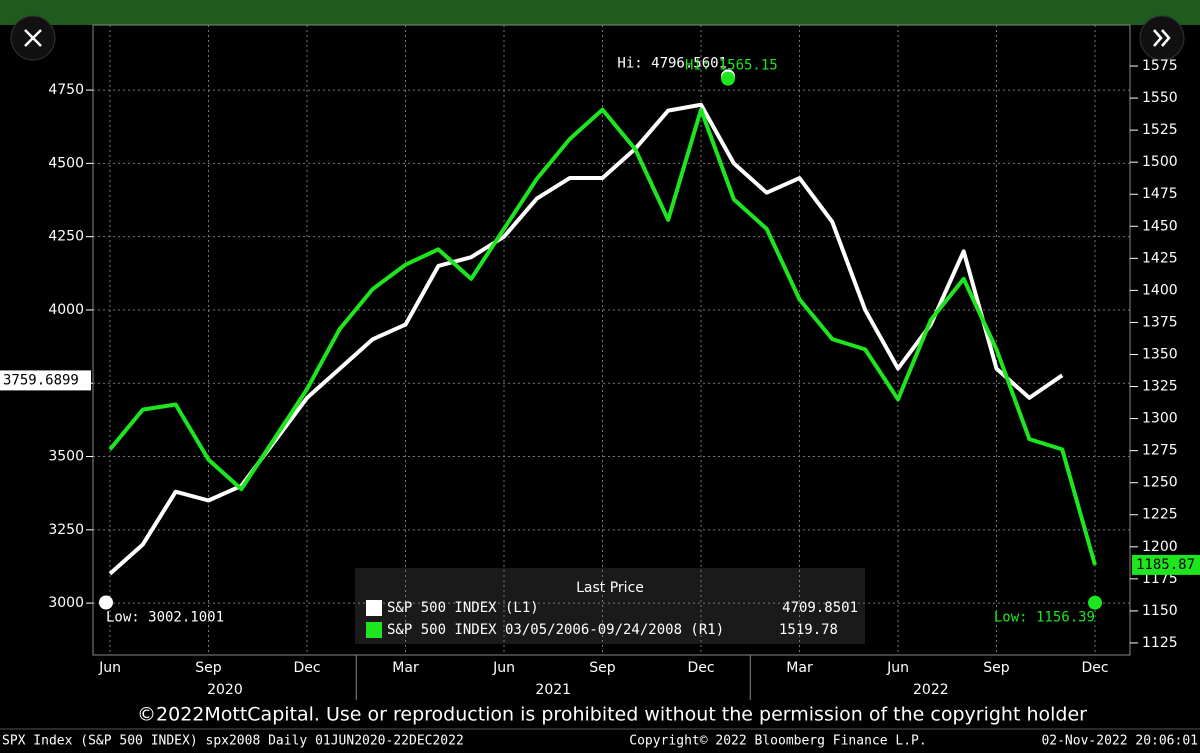  I want to click on top-bar, so click(600, 12).